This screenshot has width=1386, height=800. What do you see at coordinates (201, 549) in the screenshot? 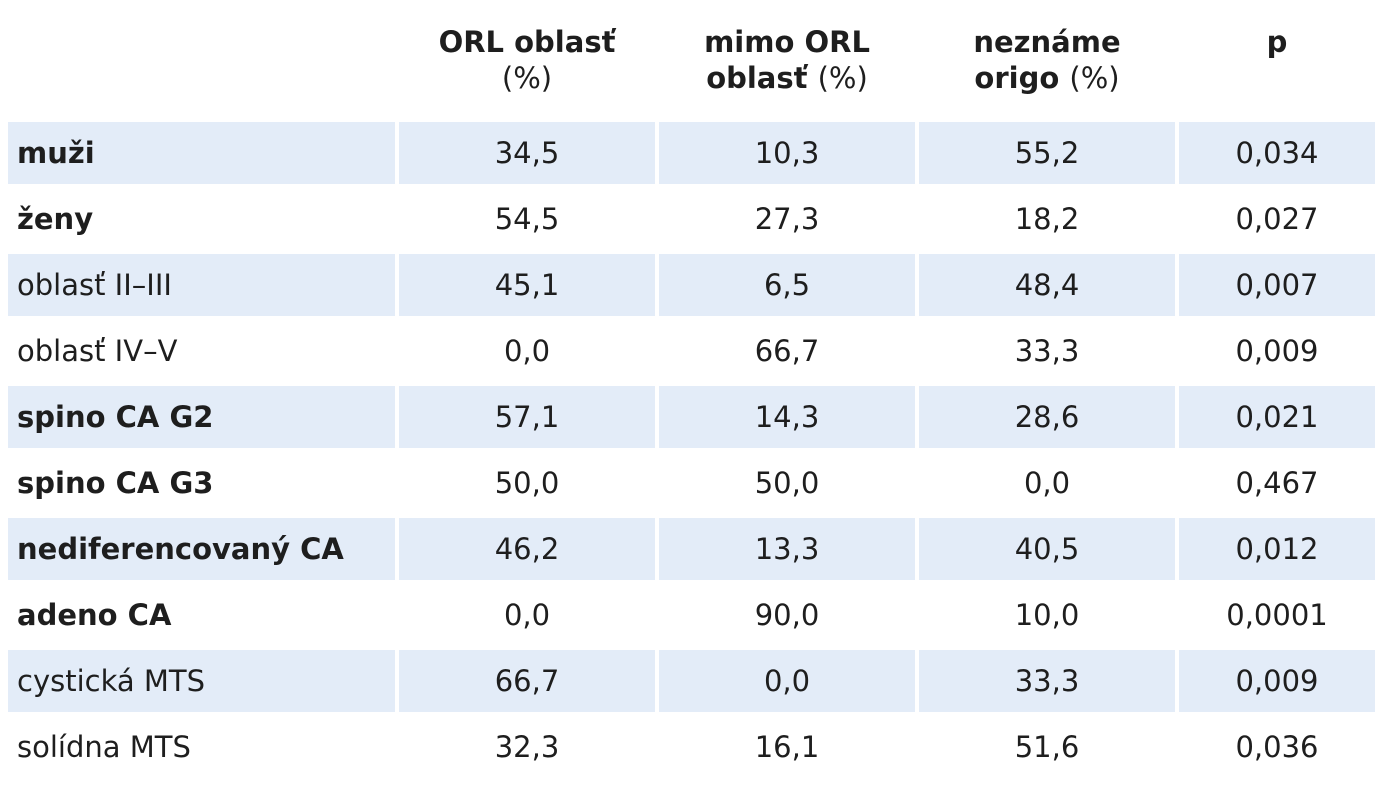
I see `row-label: nediferencovaný CA` at bounding box center [201, 549].